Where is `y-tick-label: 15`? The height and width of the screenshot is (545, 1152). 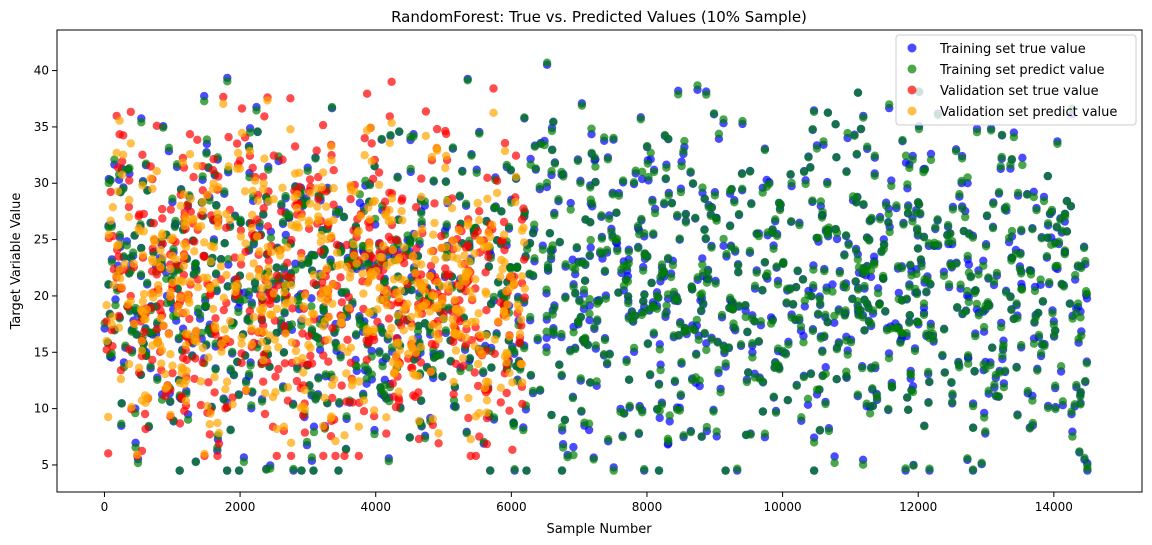 y-tick-label: 15 is located at coordinates (41, 352).